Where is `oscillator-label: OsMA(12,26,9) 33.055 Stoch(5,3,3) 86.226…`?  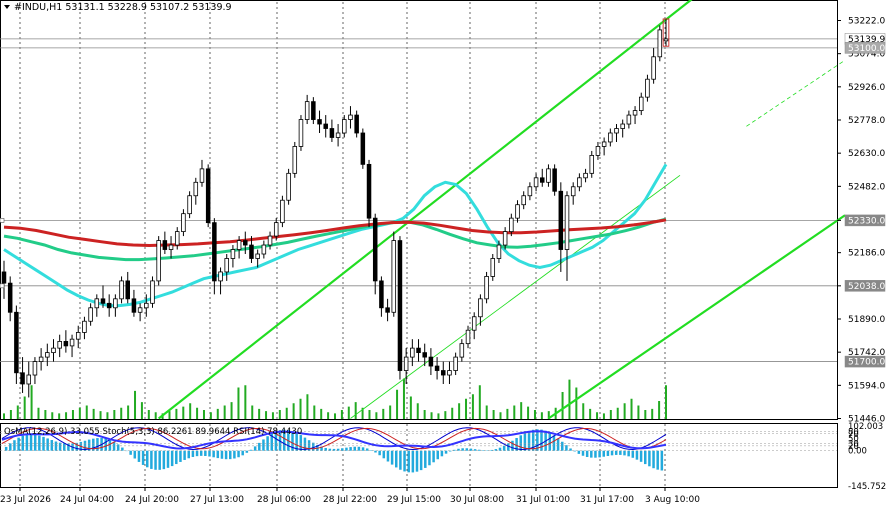
oscillator-label: OsMA(12,26,9) 33.055 Stoch(5,3,3) 86.226… is located at coordinates (153, 432).